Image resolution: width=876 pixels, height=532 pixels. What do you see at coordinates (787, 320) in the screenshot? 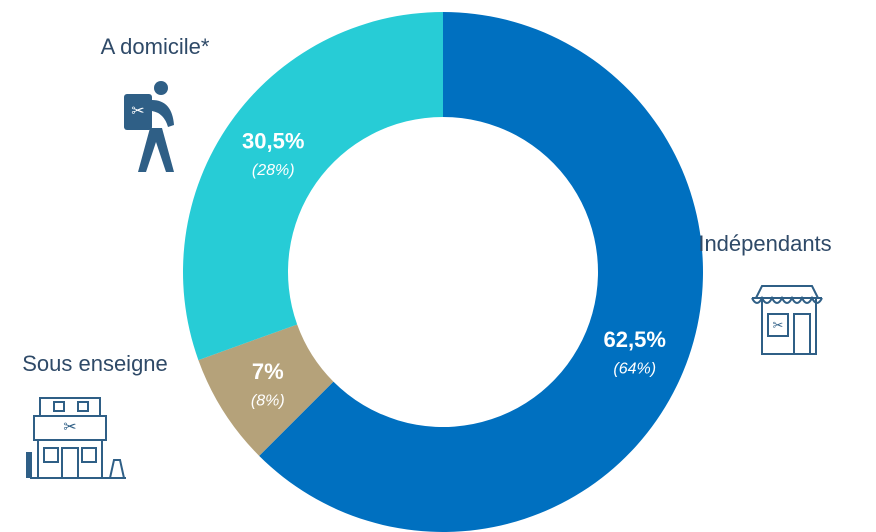
I see `icon-shop: ✂` at bounding box center [787, 320].